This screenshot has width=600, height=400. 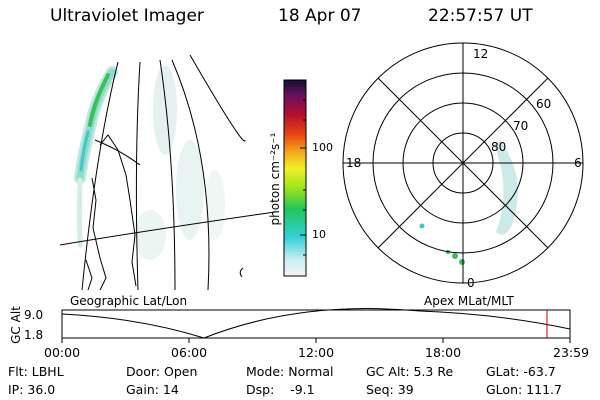 What do you see at coordinates (36, 371) in the screenshot?
I see `status-filter: Flt: LBHL` at bounding box center [36, 371].